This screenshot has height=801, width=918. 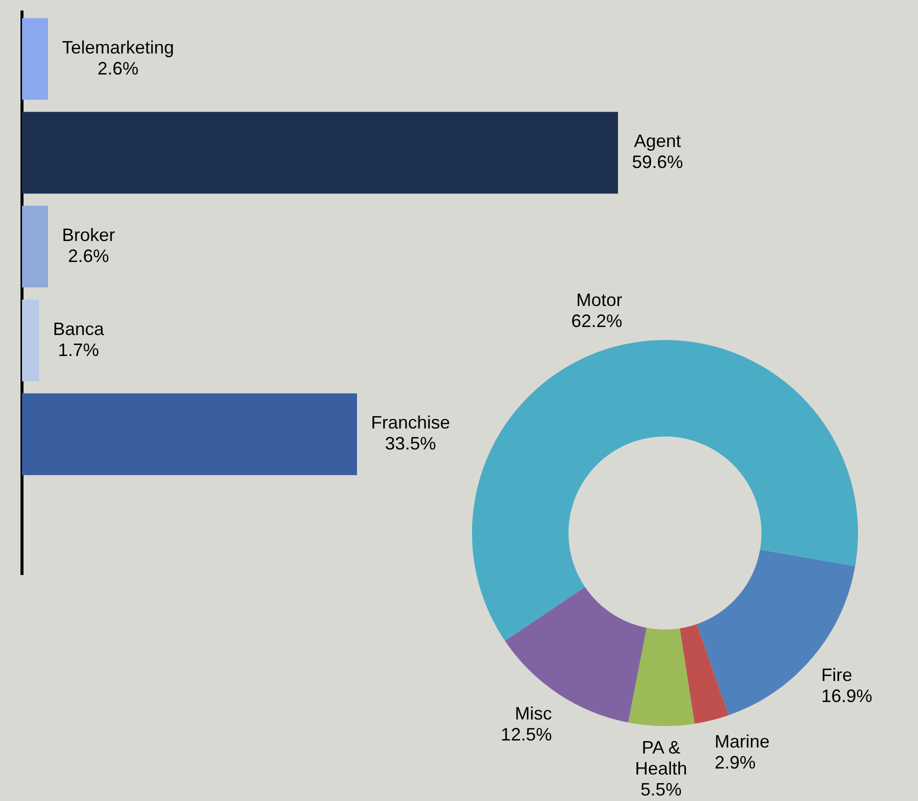 I want to click on y-tick-label: Telemarketing, so click(x=118, y=47).